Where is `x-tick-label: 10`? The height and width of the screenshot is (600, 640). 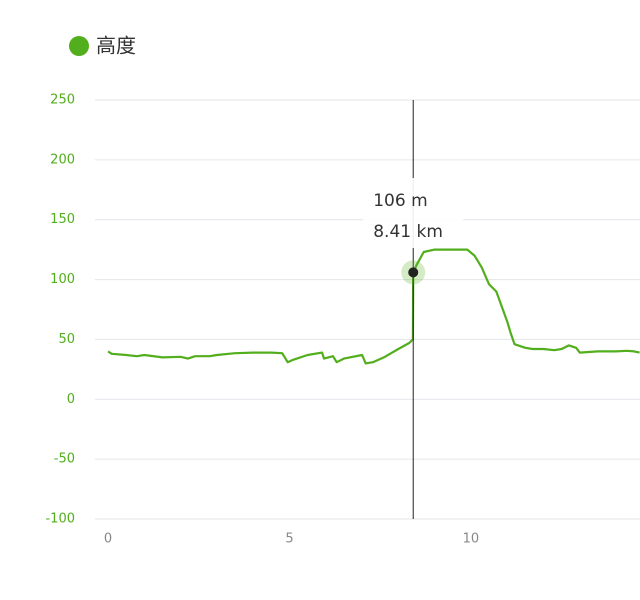
x-tick-label: 10 is located at coordinates (471, 539).